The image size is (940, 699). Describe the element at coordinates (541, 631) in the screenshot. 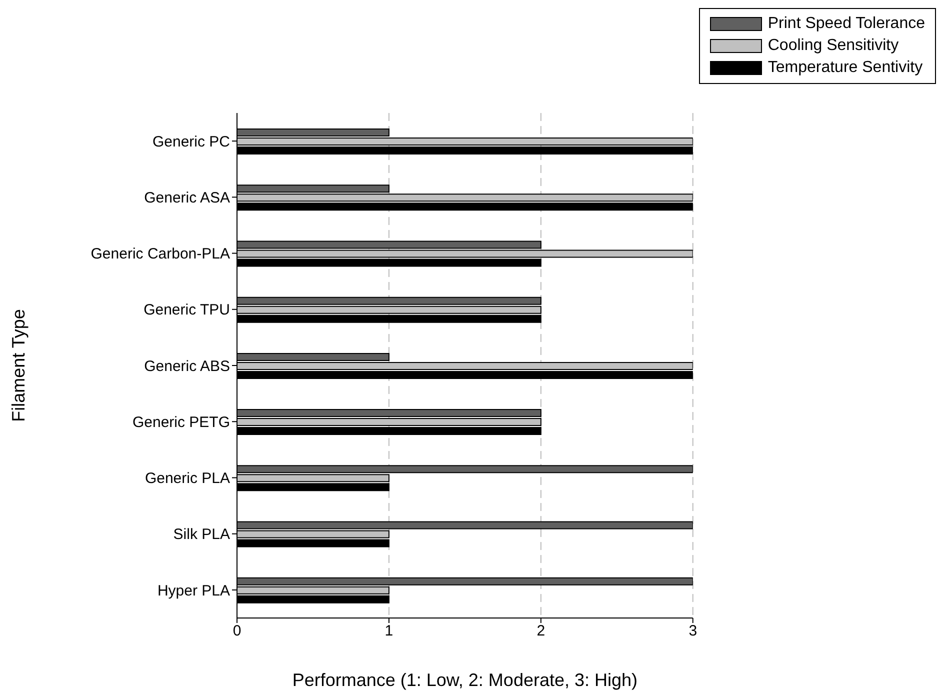

I see `x-tick-label: 2` at that location.